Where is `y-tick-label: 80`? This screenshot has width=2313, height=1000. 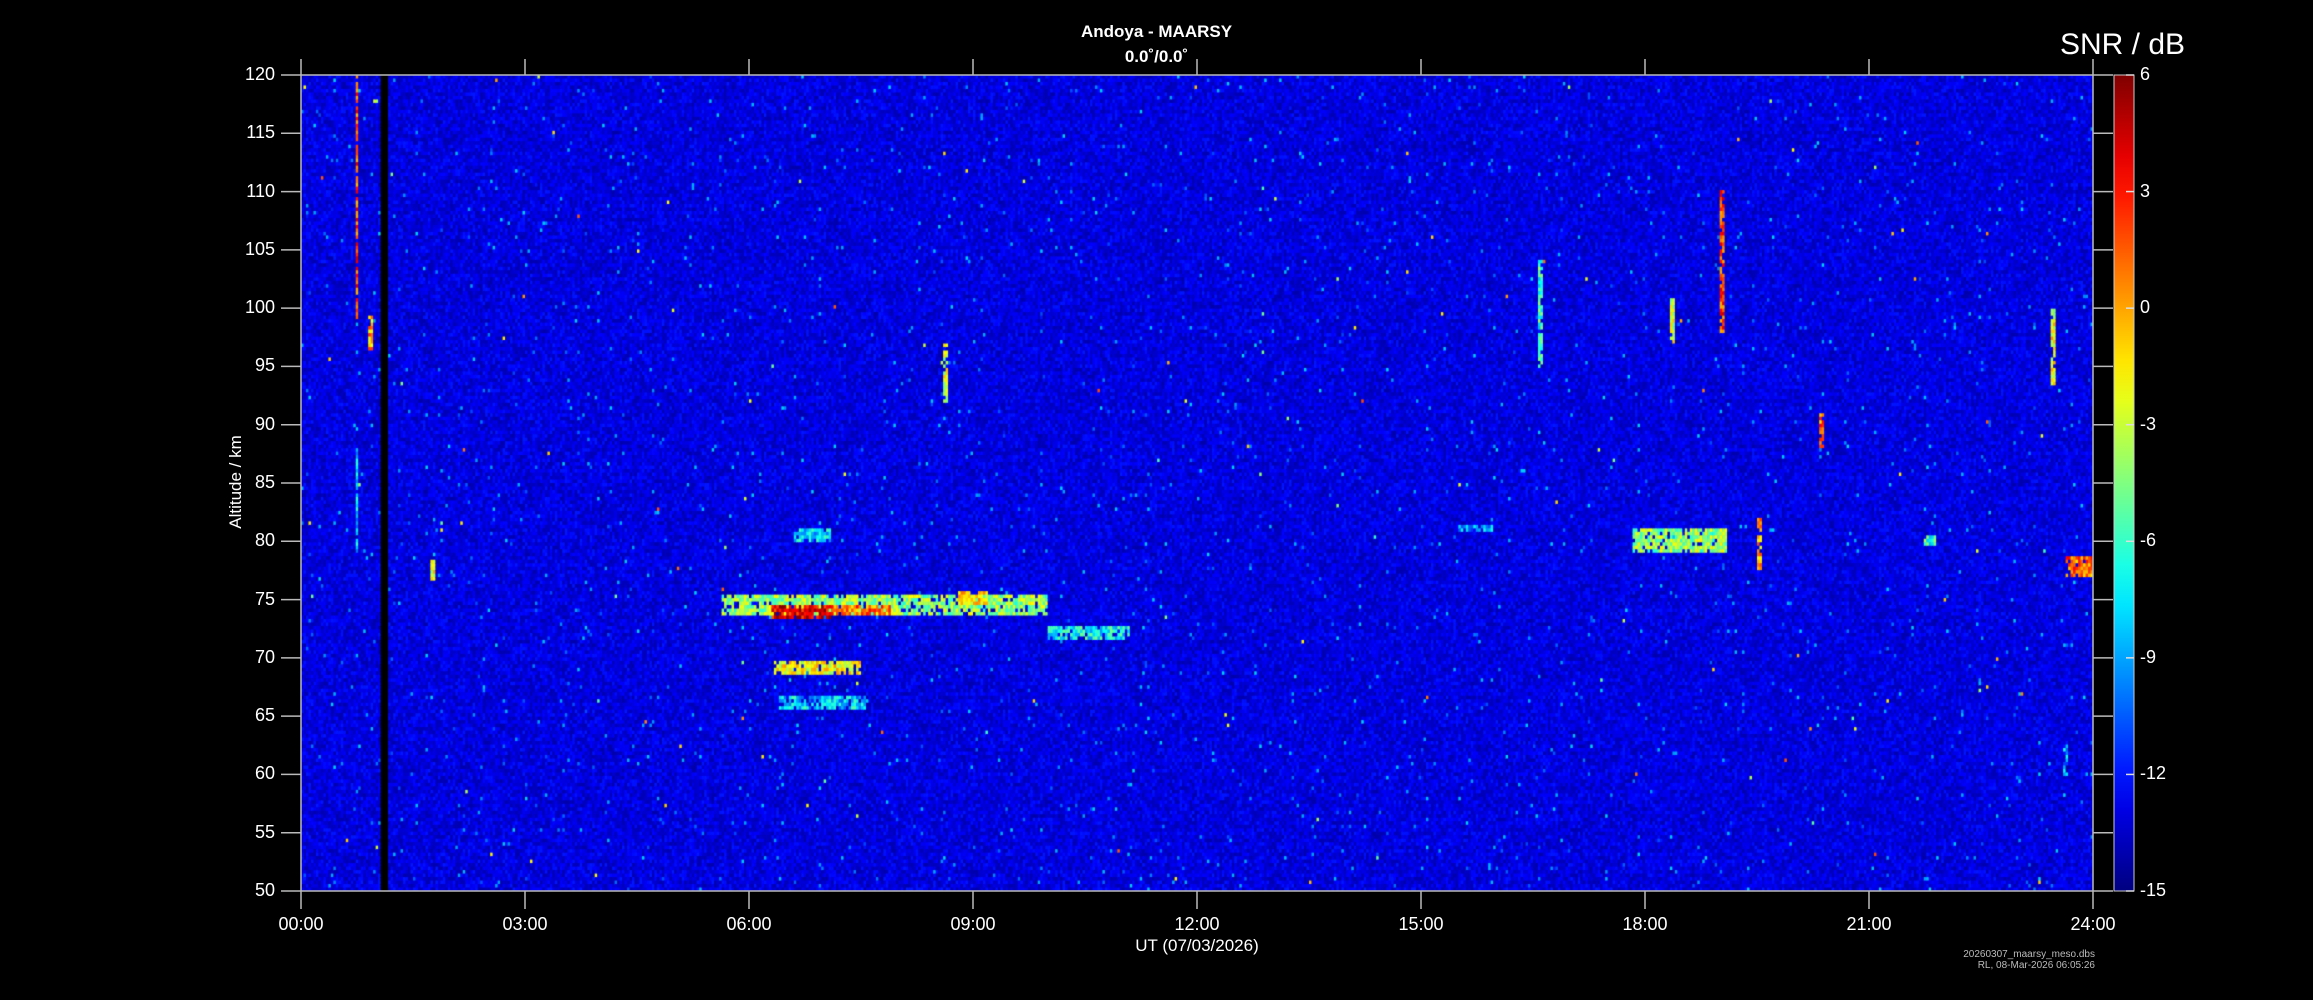
y-tick-label: 80 is located at coordinates (264, 540).